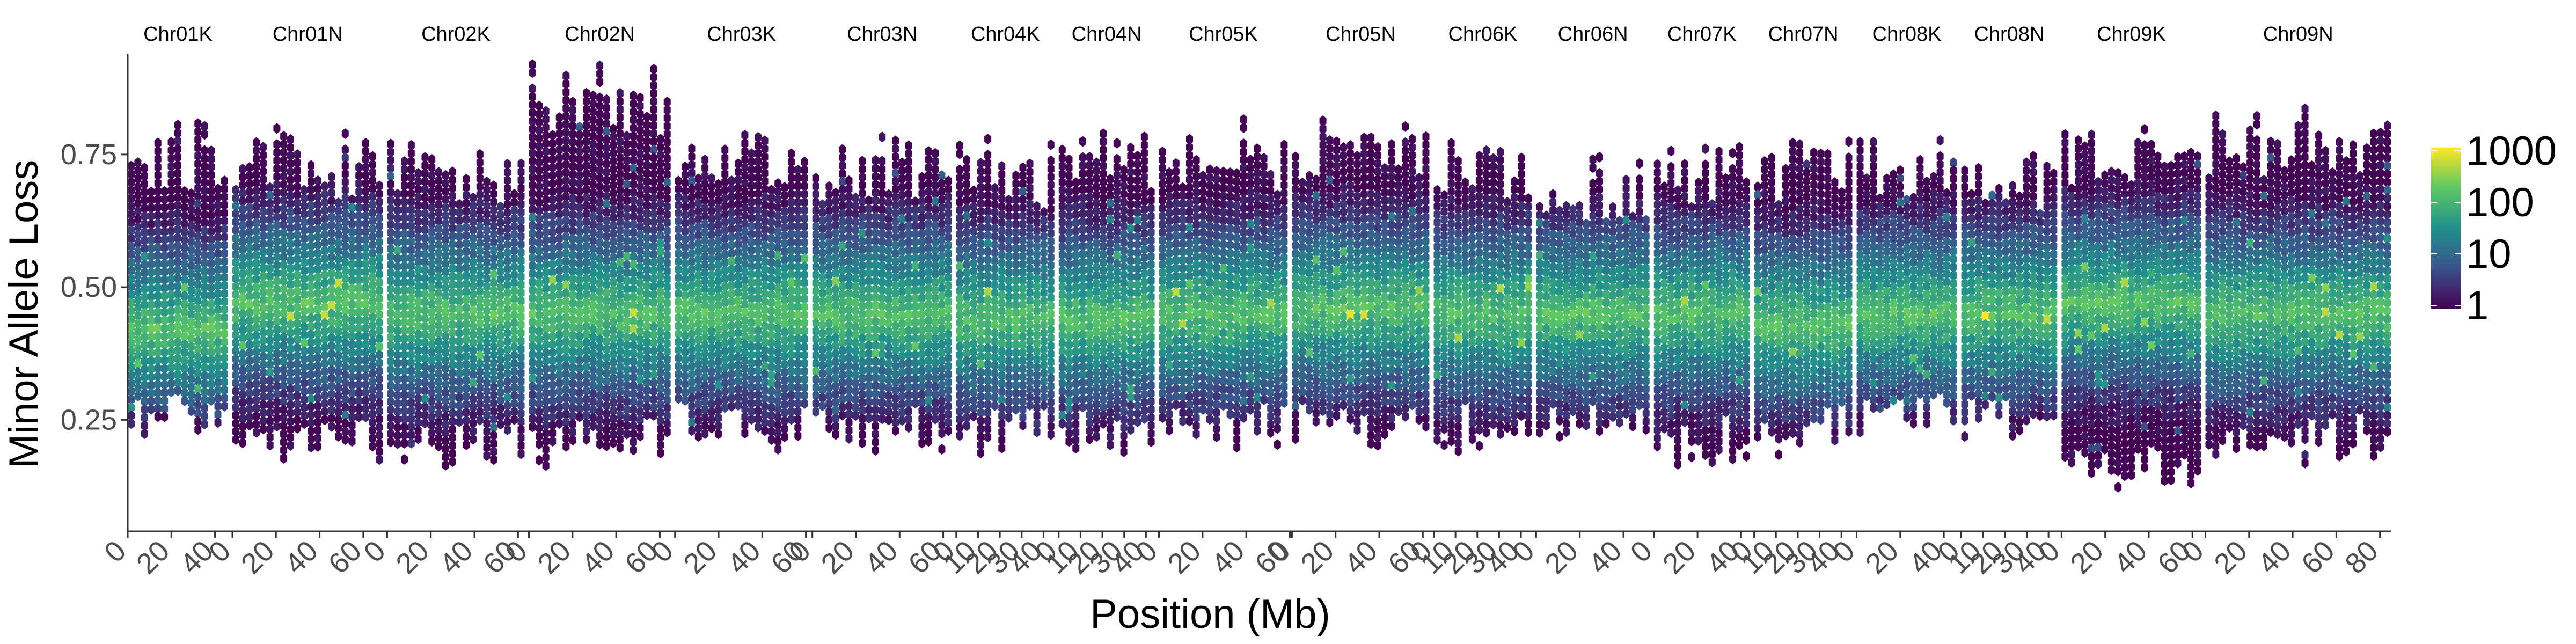  What do you see at coordinates (1106, 292) in the screenshot?
I see `facet-panel-chr04n` at bounding box center [1106, 292].